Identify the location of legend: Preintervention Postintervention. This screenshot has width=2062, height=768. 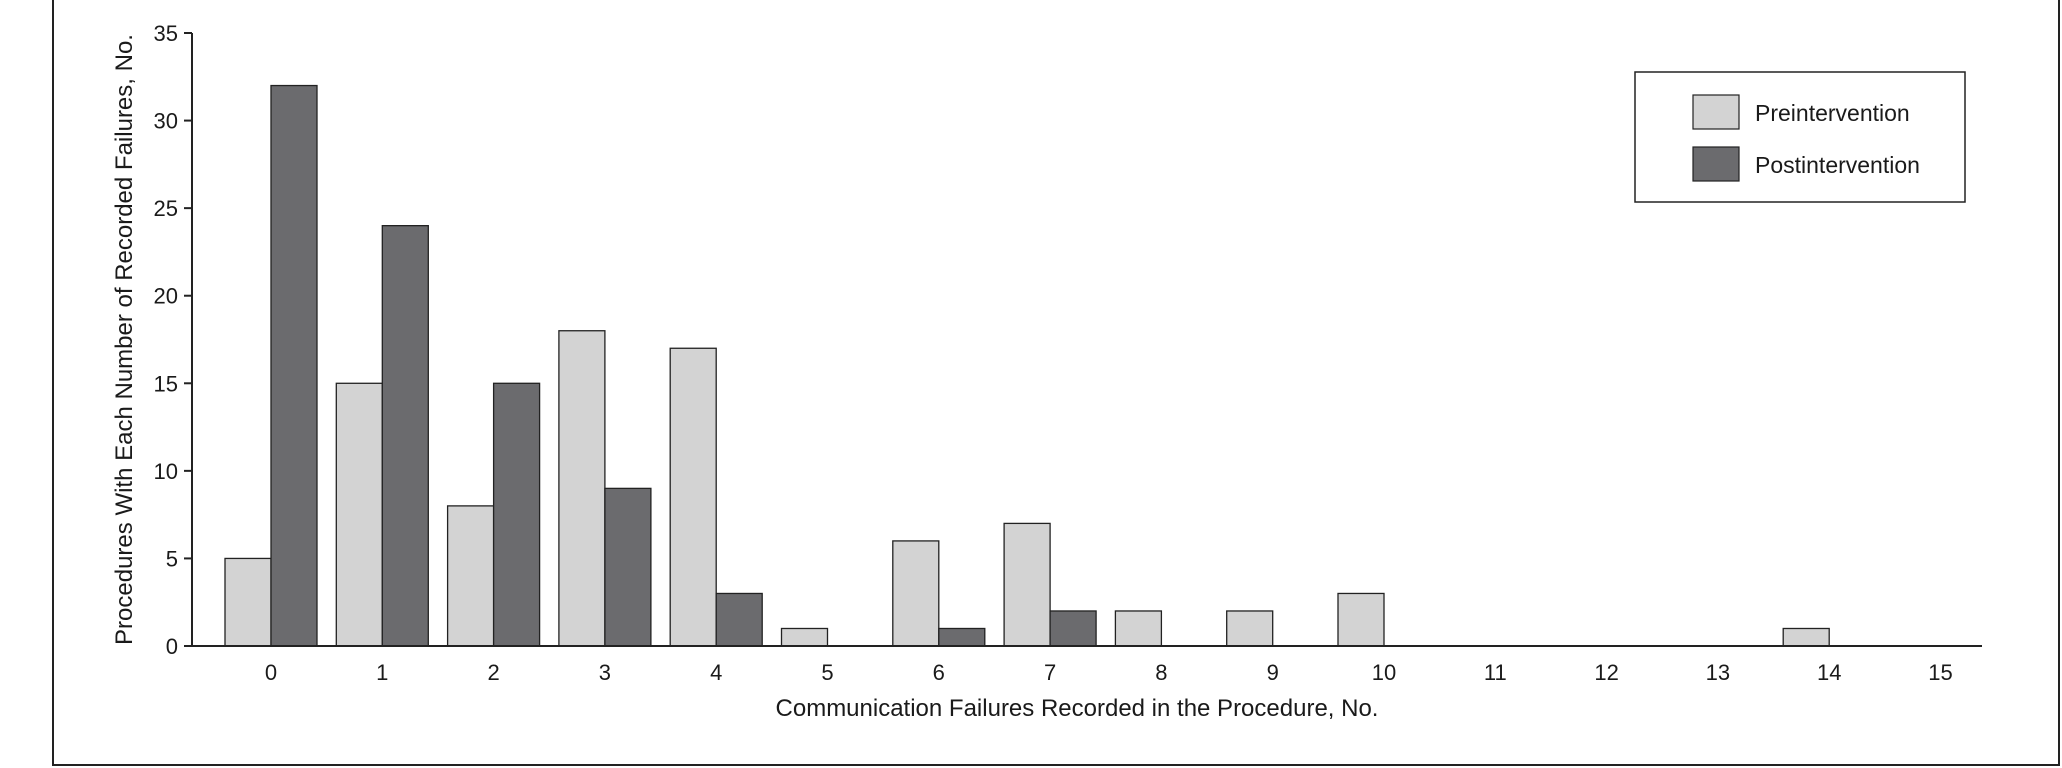
(1800, 137).